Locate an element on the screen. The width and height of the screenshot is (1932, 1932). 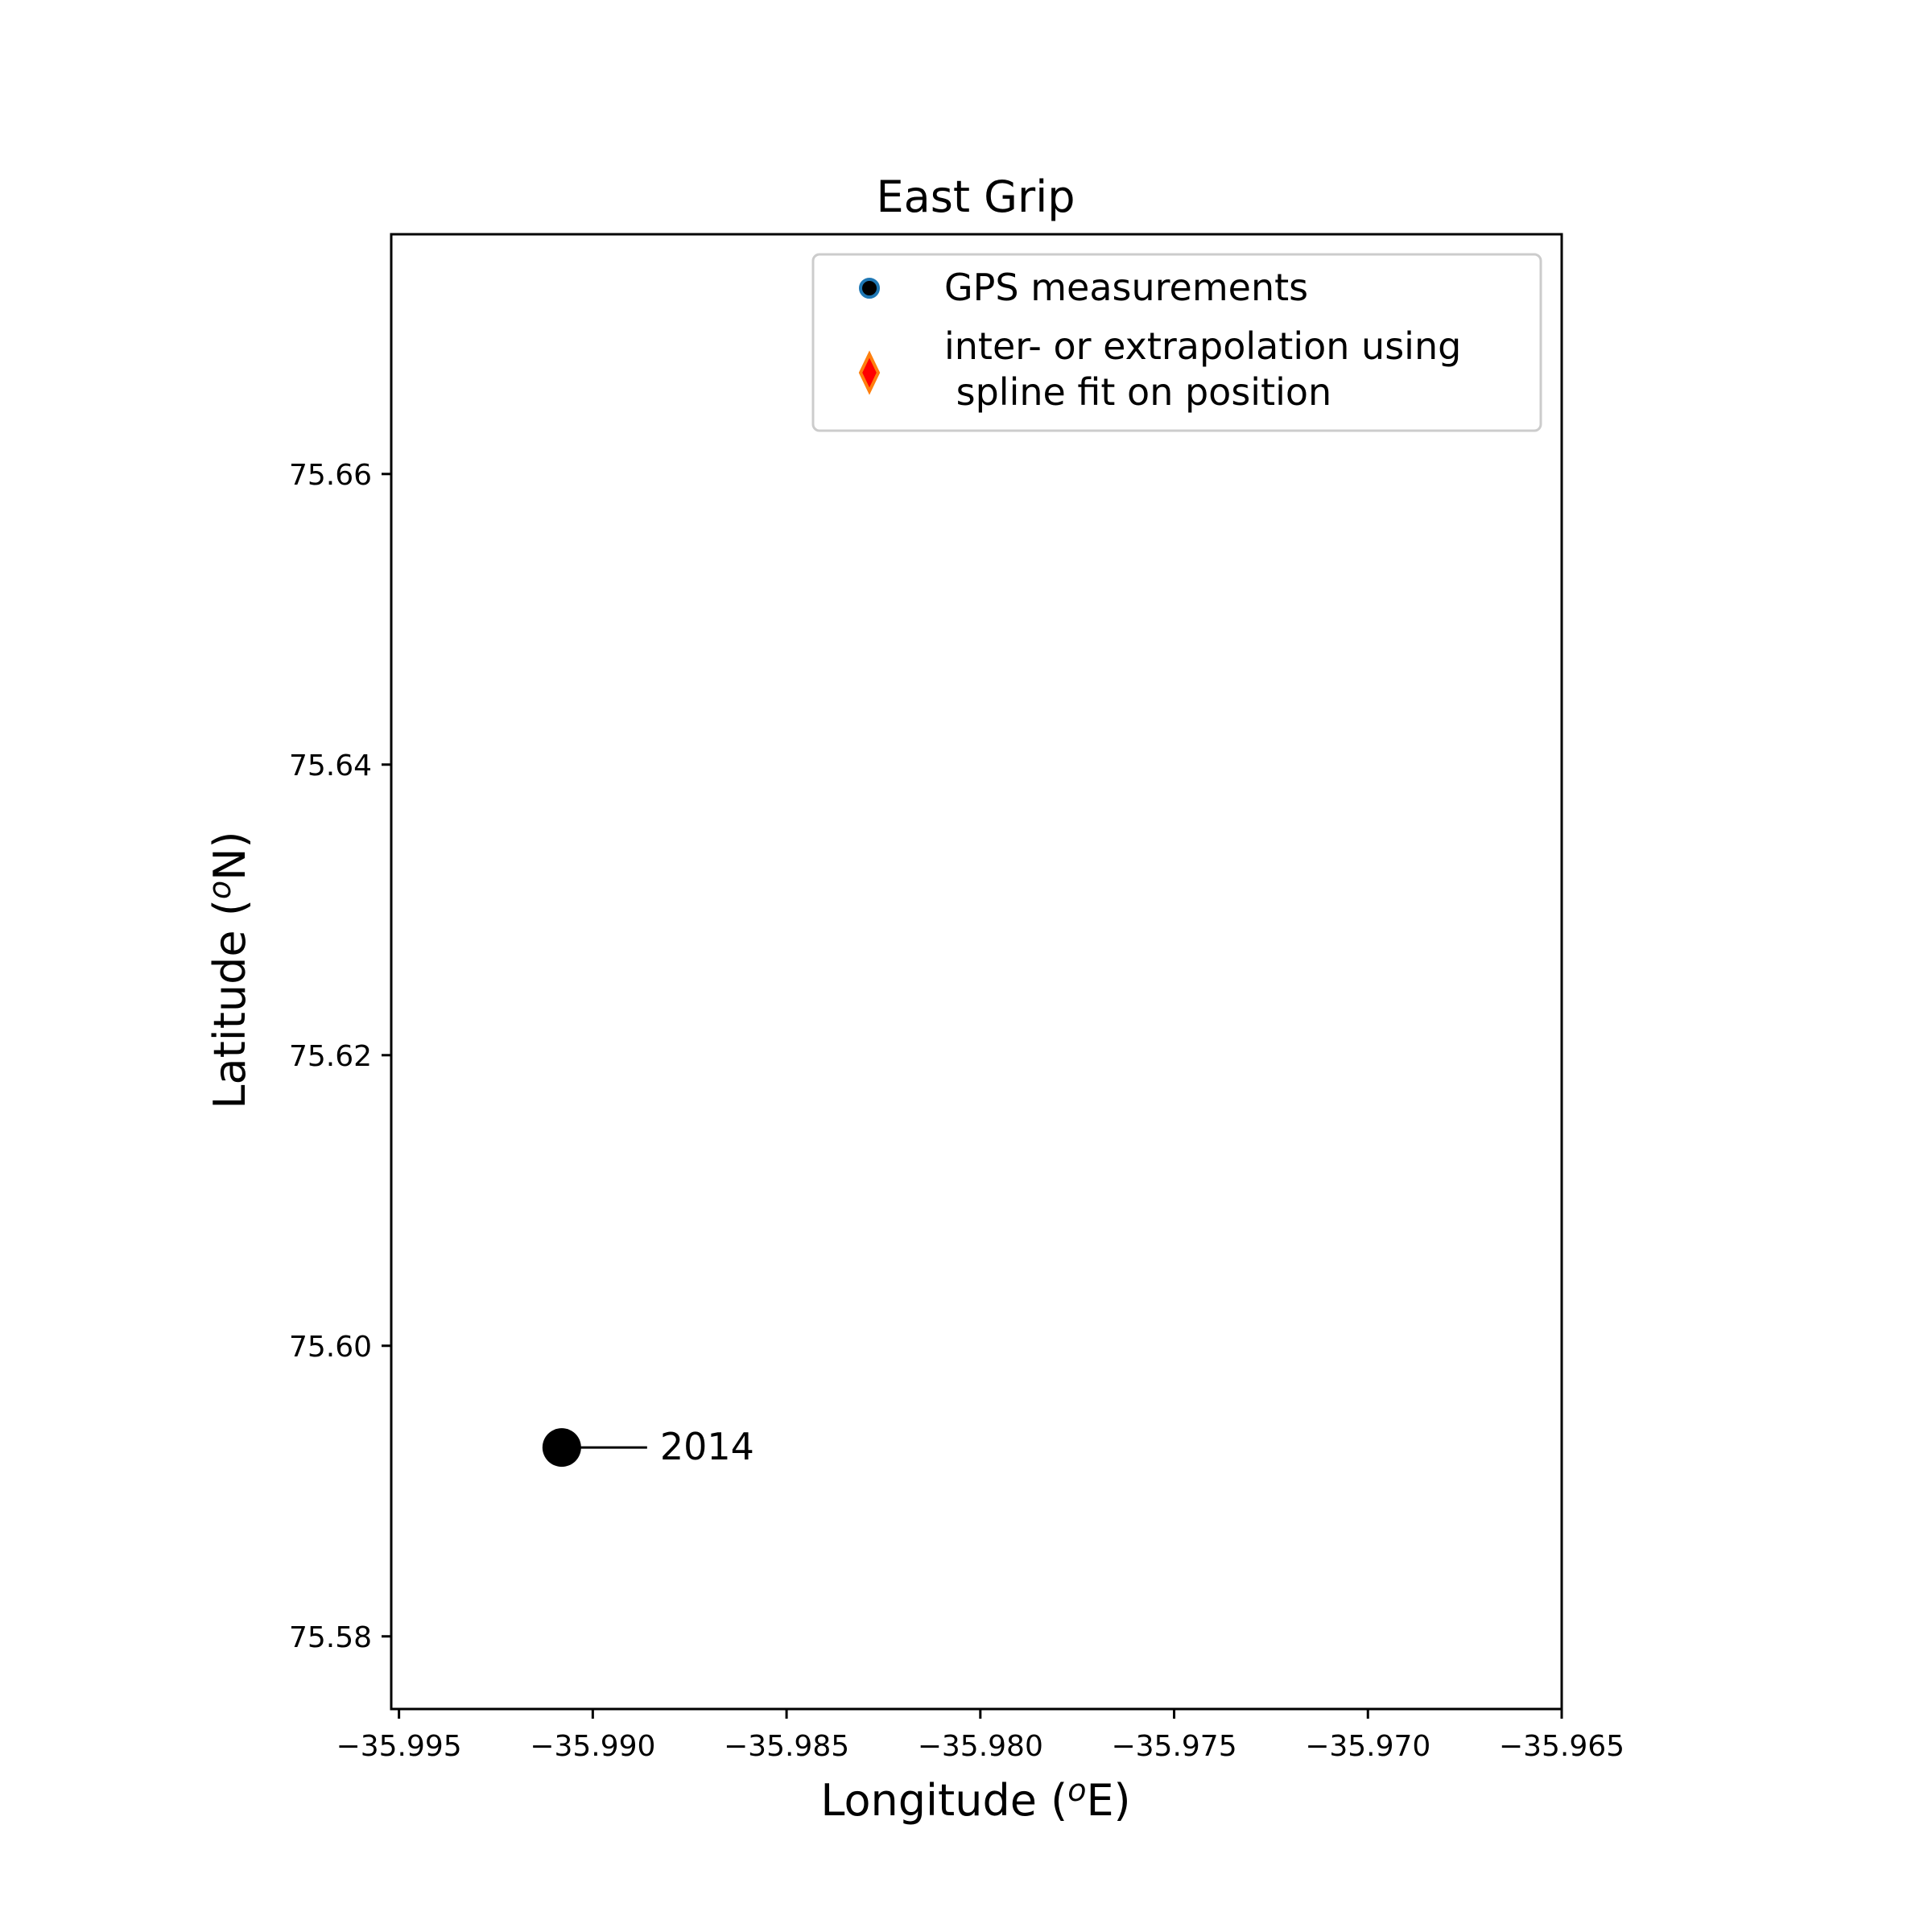
x-tick-label: −35.965 is located at coordinates (1561, 1746).